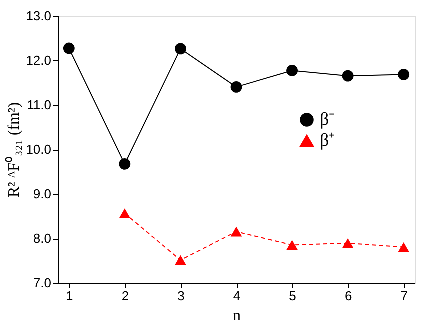  What do you see at coordinates (39, 16) in the screenshot?
I see `y-tick-label: 13.0` at bounding box center [39, 16].